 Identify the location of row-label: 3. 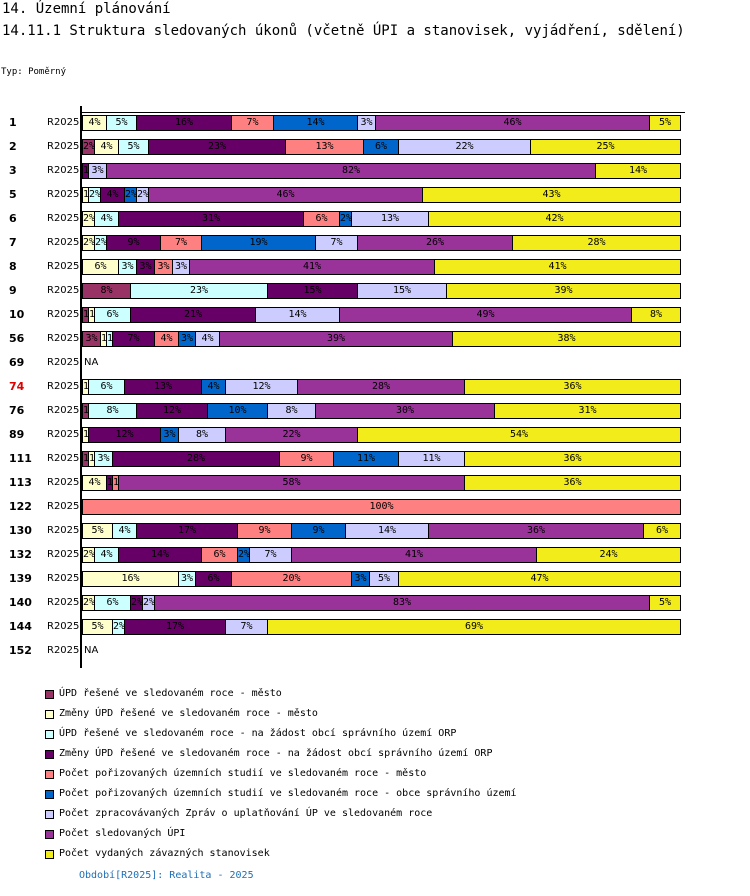
(13, 170).